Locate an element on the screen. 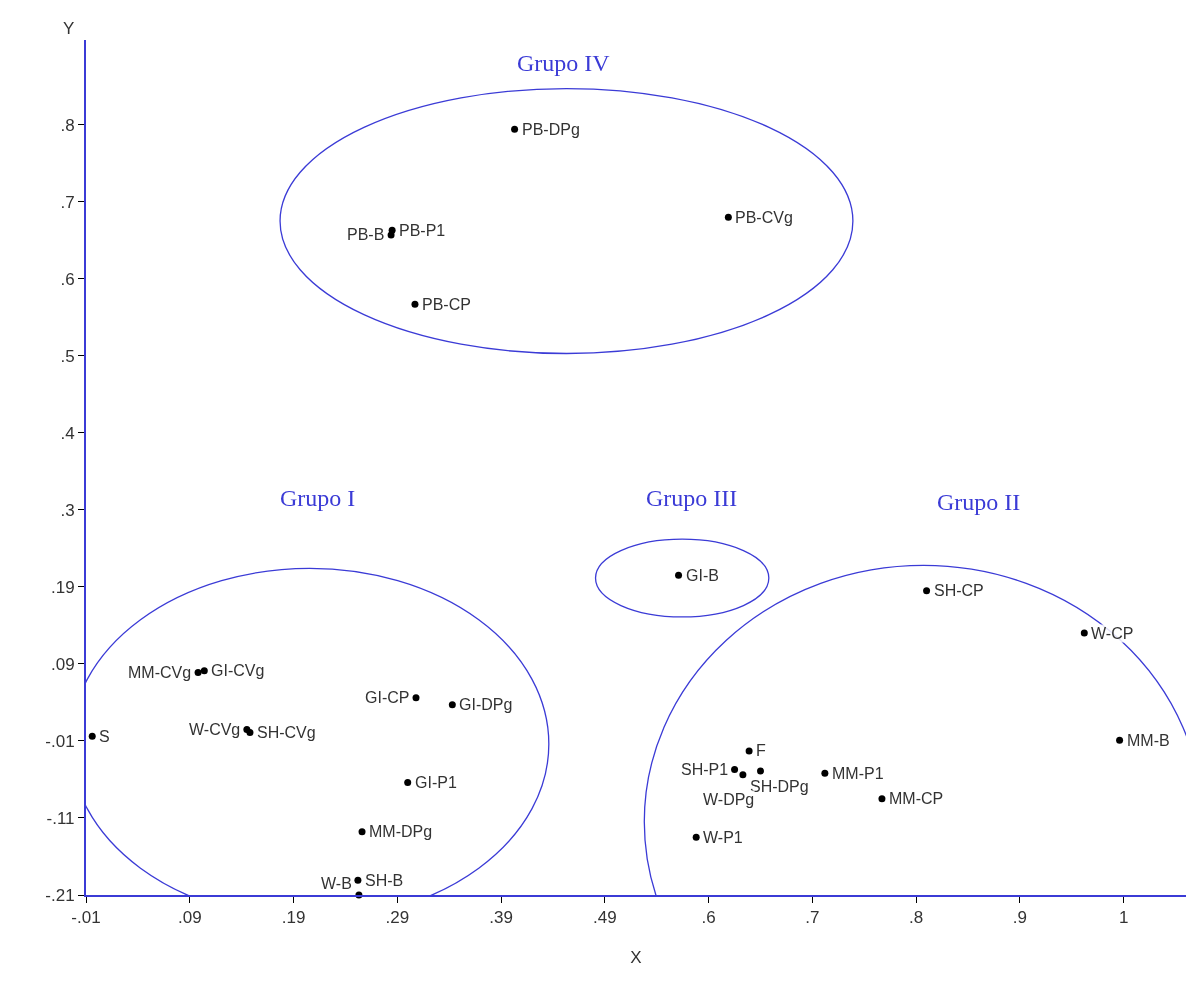  annotation: Grupo I is located at coordinates (318, 498).